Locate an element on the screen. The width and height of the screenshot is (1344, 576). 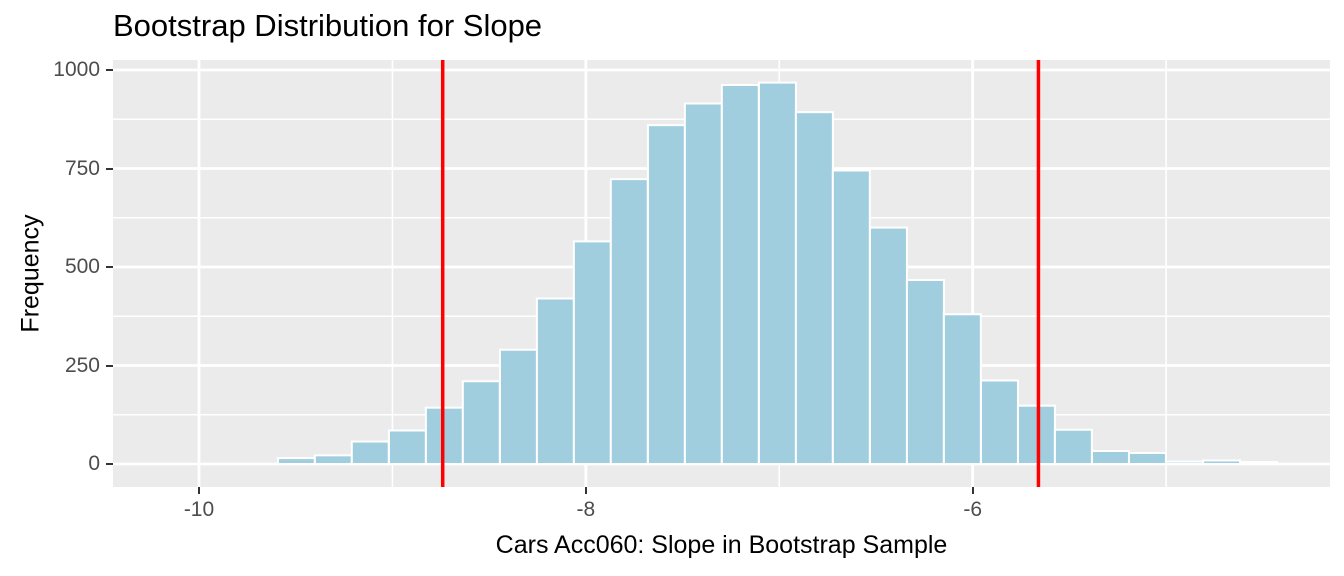
y-tick-label: 750 is located at coordinates (82, 168).